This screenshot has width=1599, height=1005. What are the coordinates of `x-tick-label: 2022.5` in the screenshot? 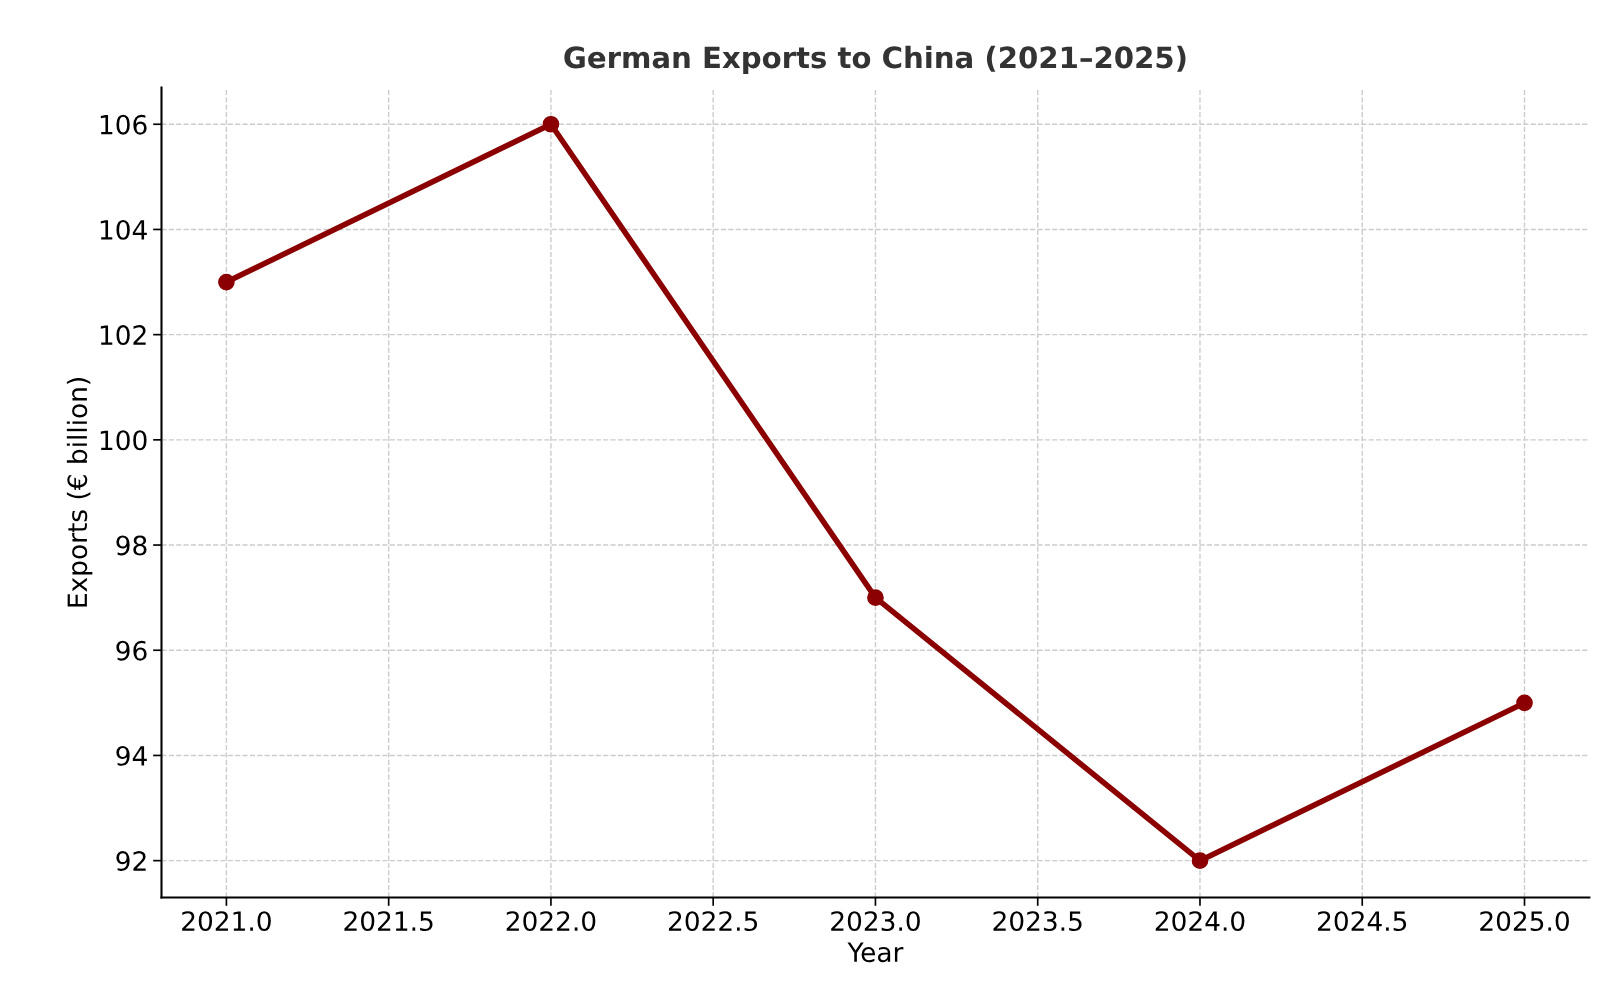 It's located at (713, 921).